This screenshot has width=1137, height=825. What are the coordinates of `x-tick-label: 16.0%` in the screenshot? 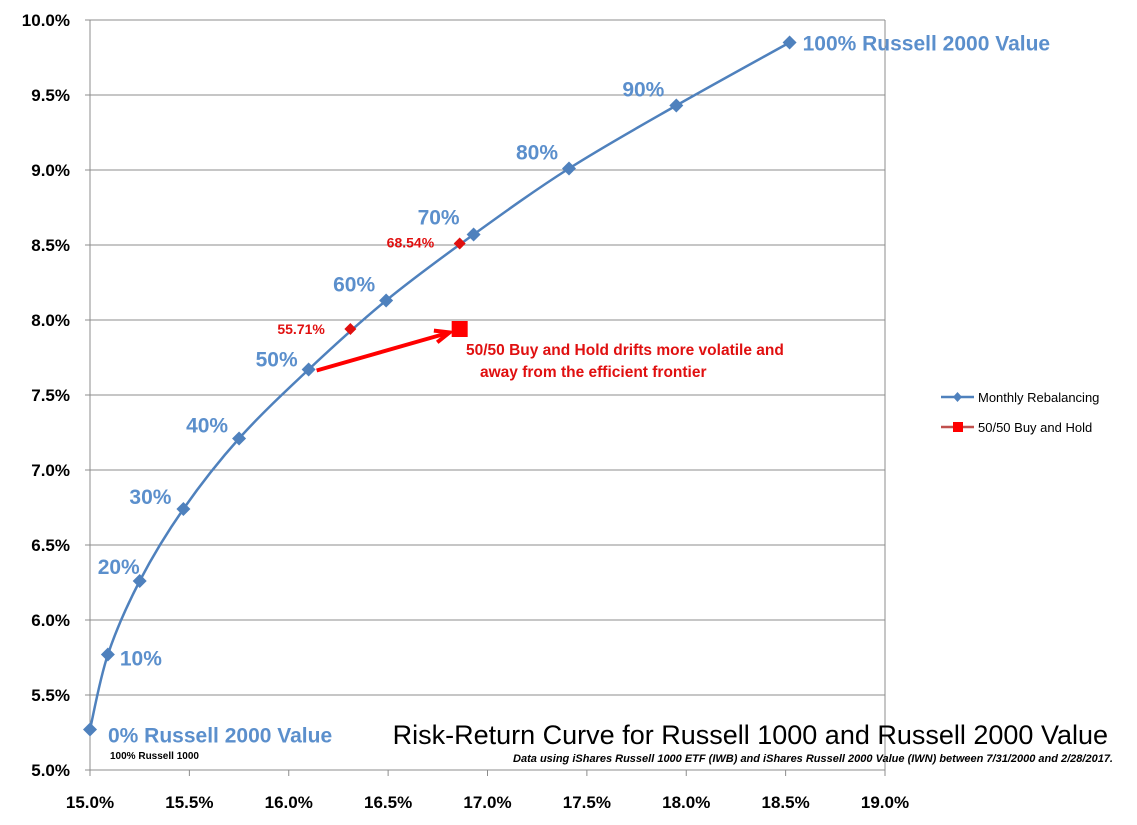 It's located at (289, 802).